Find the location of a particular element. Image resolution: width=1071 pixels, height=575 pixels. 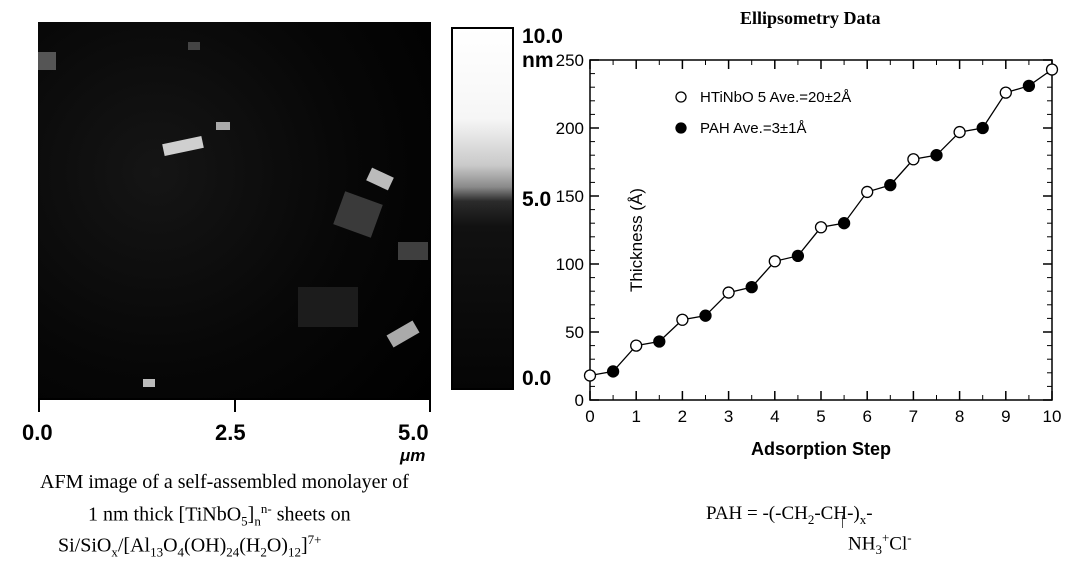

scale-label-mid: 5.0 is located at coordinates (537, 199).